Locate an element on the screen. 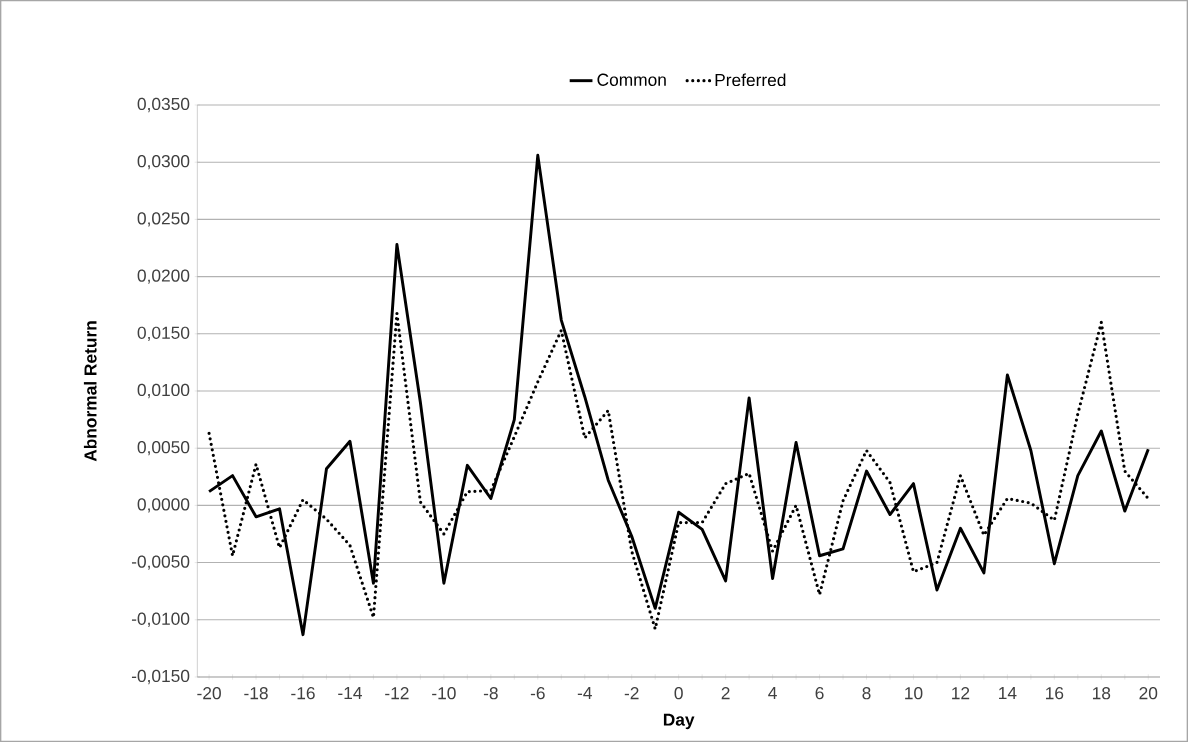 This screenshot has width=1188, height=742. y-tick-label: 0,0000 is located at coordinates (163, 505).